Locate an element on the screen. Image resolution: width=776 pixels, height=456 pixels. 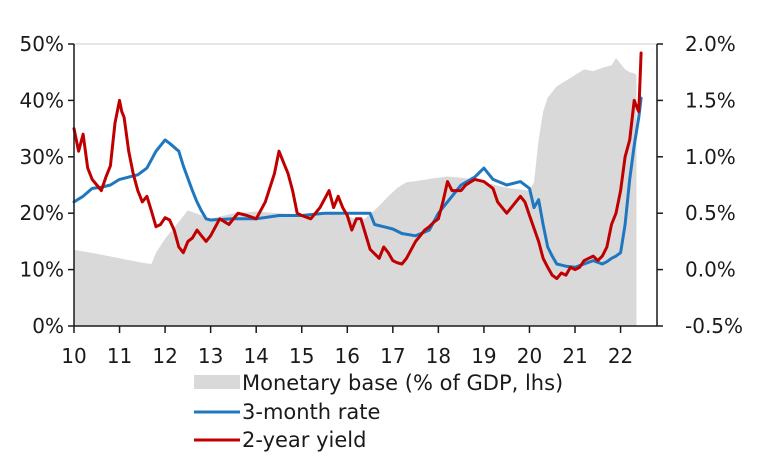
right-tick-label: 2.0% is located at coordinates (710, 44).